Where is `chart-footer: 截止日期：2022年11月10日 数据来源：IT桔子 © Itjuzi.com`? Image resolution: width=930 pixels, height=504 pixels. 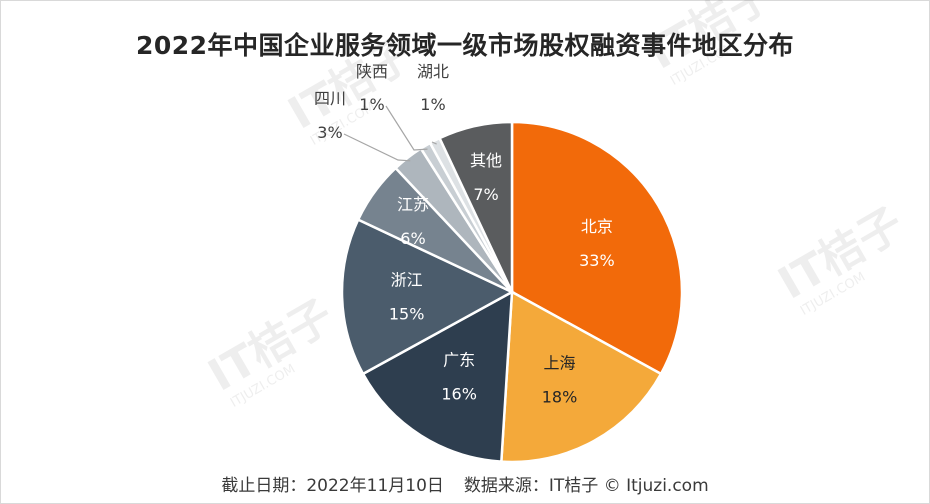
chart-footer: 截止日期：2022年11月10日 数据来源：IT桔子 © Itjuzi.com is located at coordinates (465, 483).